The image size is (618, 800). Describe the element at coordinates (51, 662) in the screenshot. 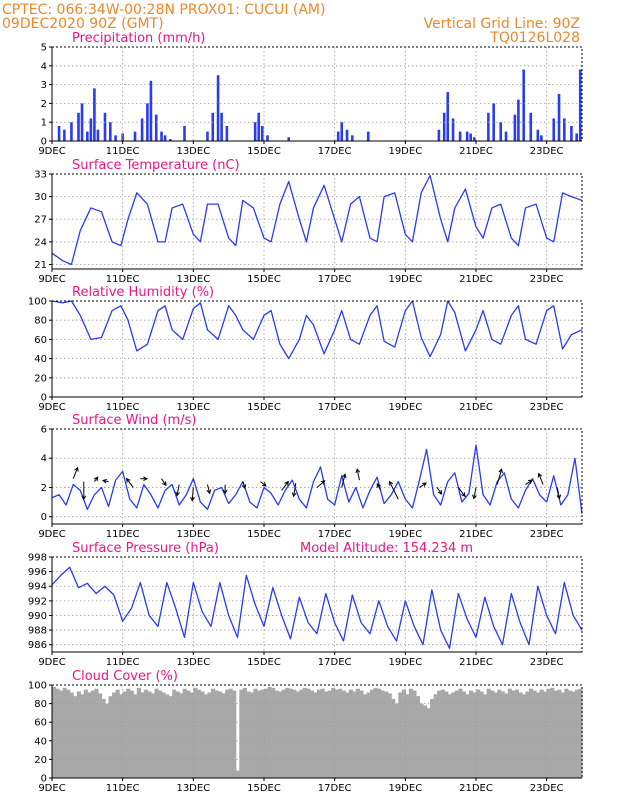

I see `pressure-xtick-label: 9DEC` at that location.